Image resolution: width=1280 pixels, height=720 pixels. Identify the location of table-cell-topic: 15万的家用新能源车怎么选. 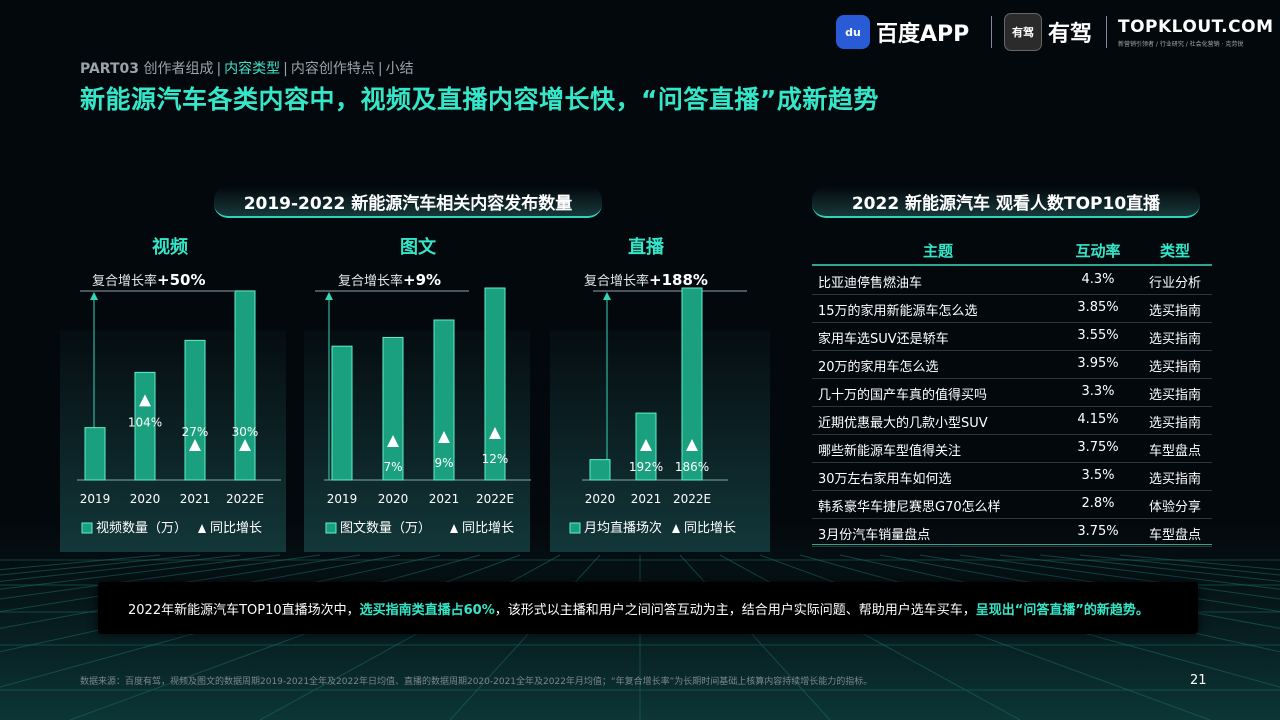
(898, 311).